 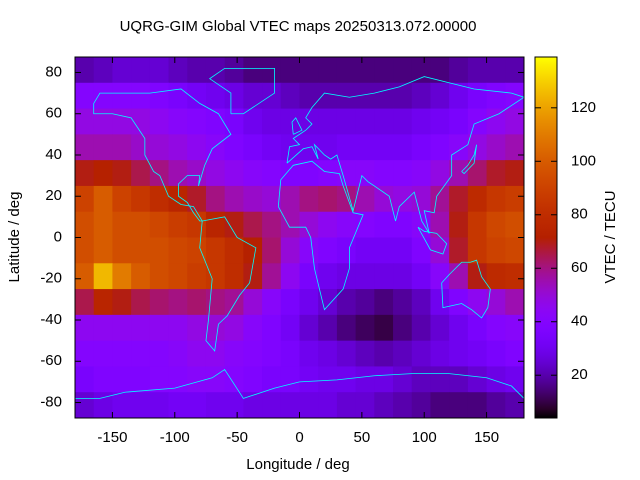 I want to click on colorbar-tick-label: 120, so click(x=583, y=107).